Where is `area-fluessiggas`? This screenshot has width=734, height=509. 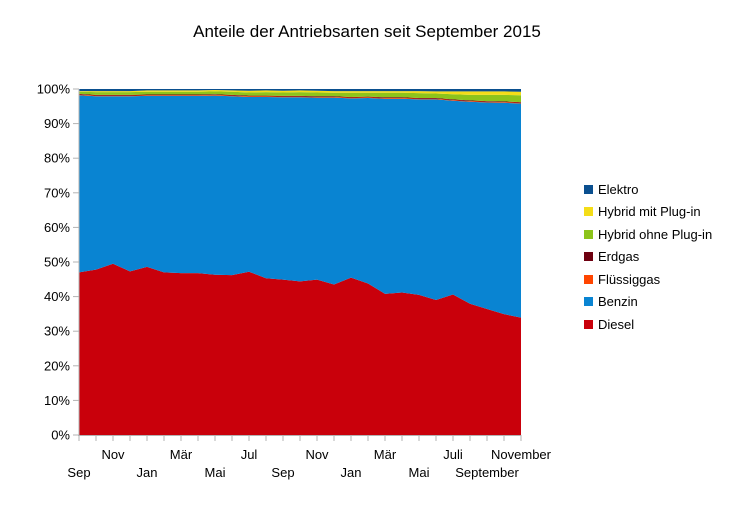
area-fluessiggas is located at coordinates (300, 99).